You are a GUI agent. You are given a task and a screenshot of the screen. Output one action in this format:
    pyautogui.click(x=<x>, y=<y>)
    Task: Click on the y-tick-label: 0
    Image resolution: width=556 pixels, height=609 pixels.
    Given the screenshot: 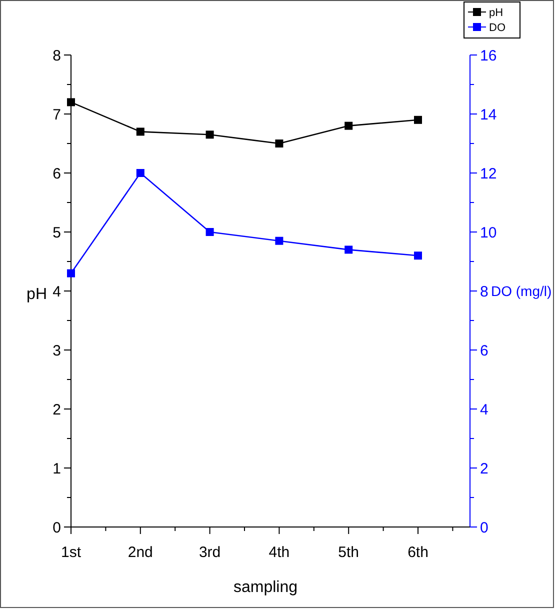 What is the action you would take?
    pyautogui.click(x=56, y=527)
    